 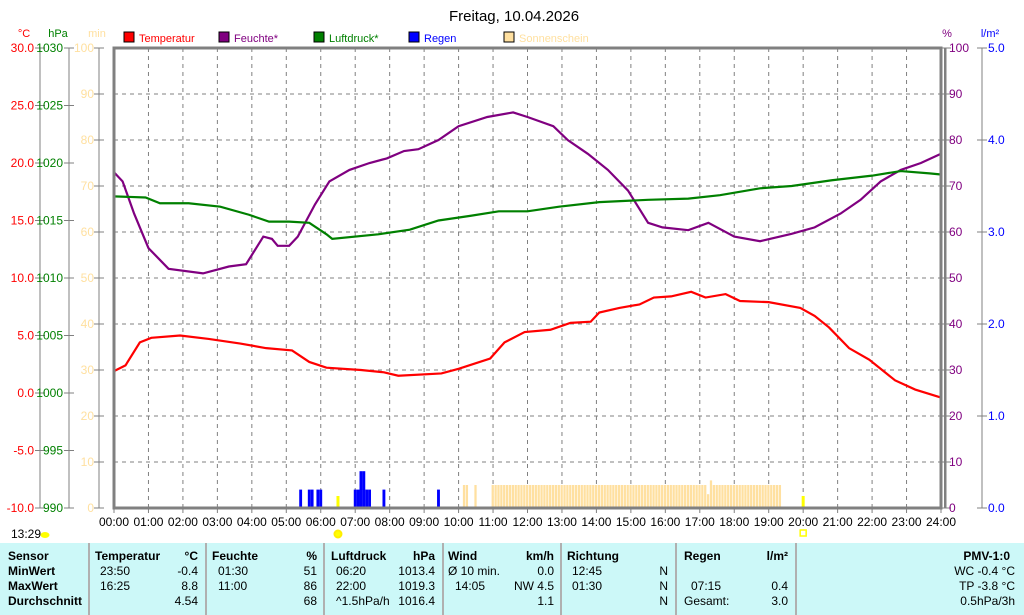 I want to click on table-cell-press_time: 06:20, so click(x=351, y=571).